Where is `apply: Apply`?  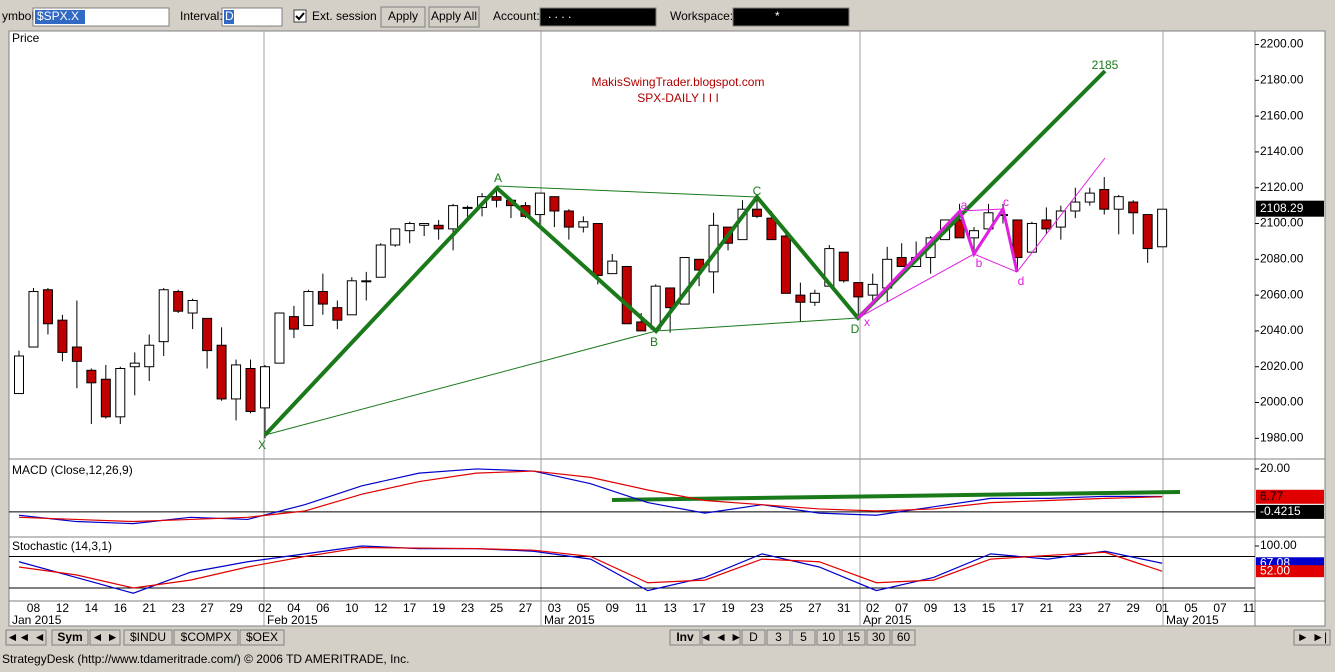
apply: Apply is located at coordinates (403, 16).